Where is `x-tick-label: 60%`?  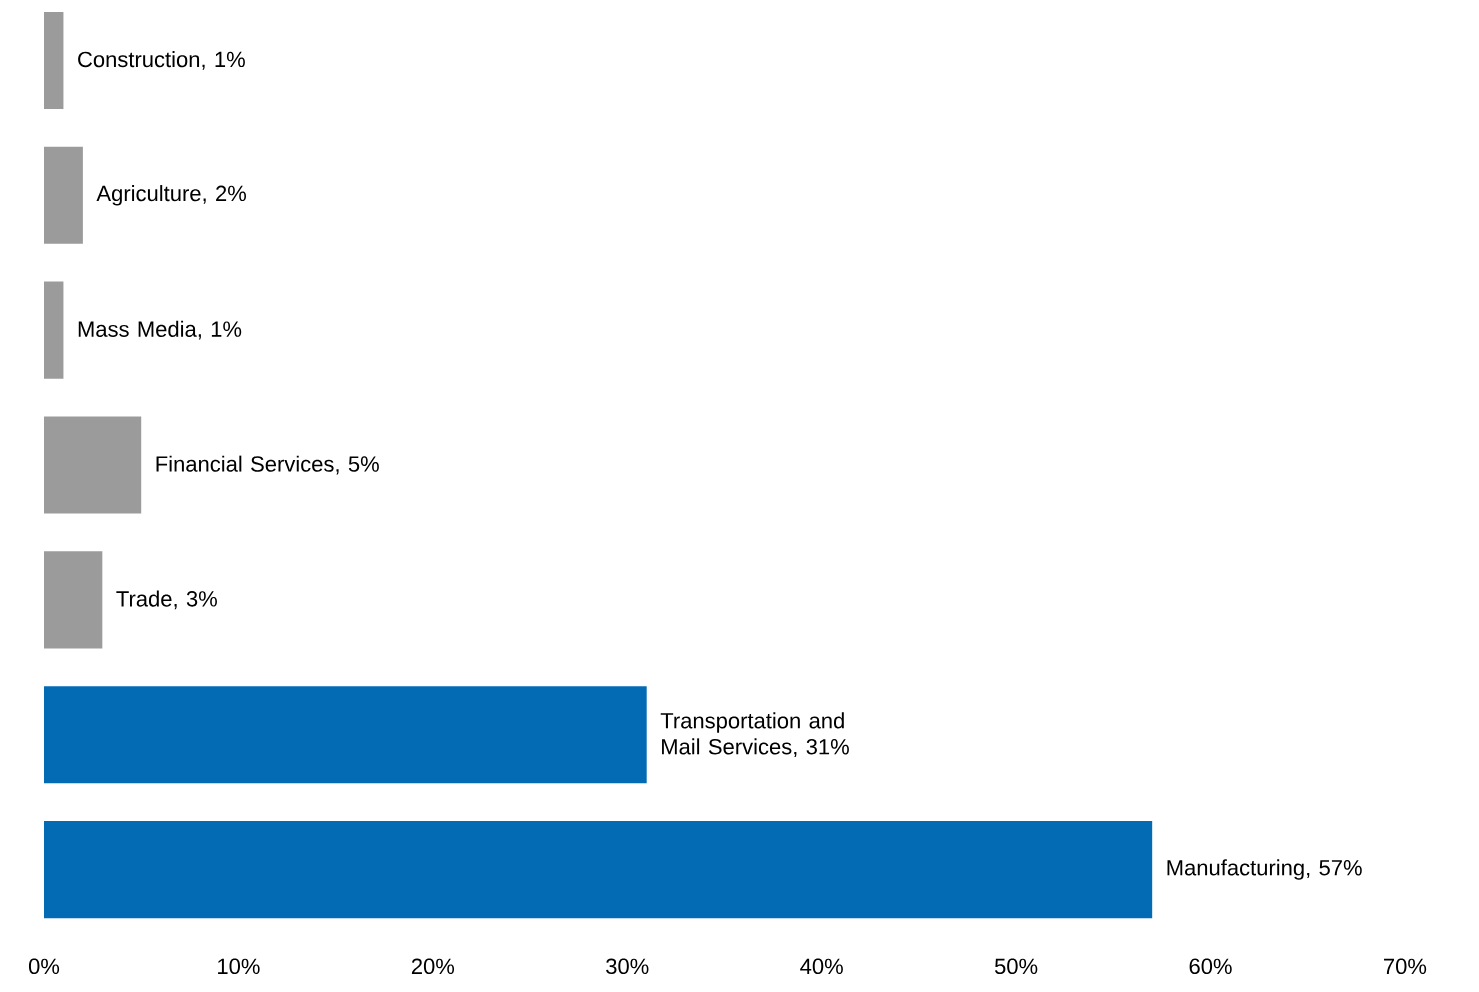
x-tick-label: 60% is located at coordinates (1210, 966).